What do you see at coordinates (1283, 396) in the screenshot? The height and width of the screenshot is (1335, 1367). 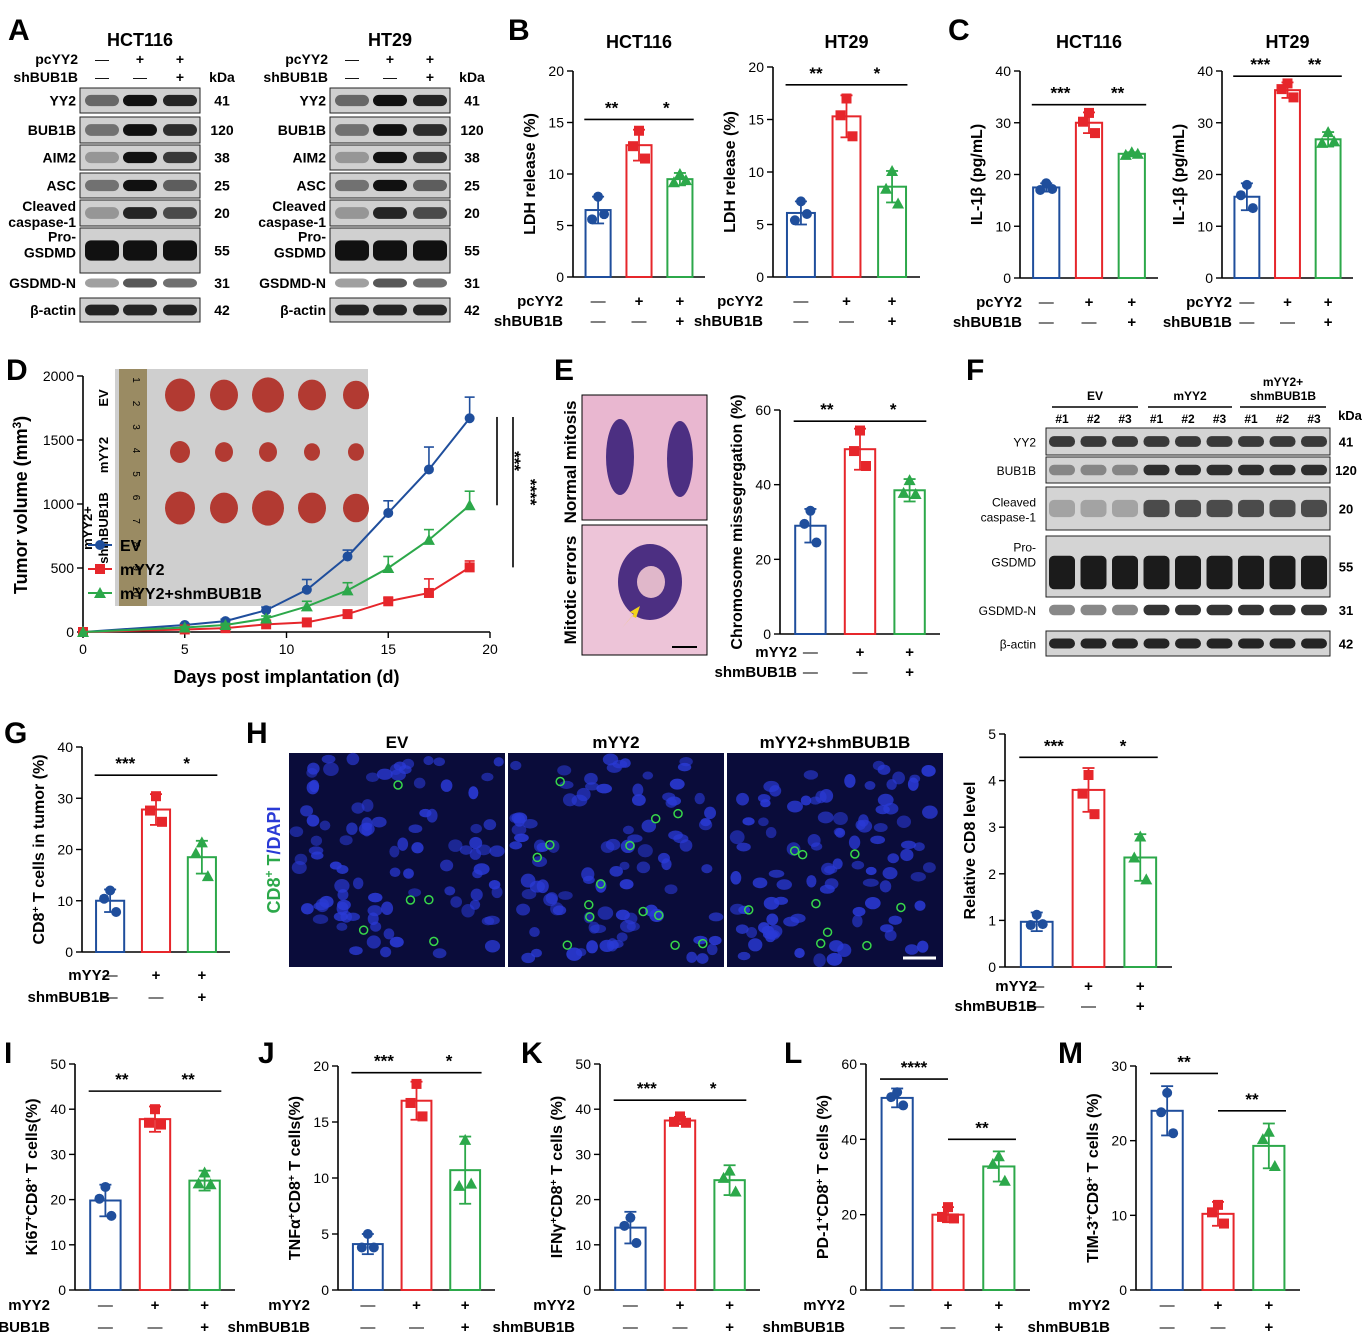 I see `group-label: shmBUB1B` at bounding box center [1283, 396].